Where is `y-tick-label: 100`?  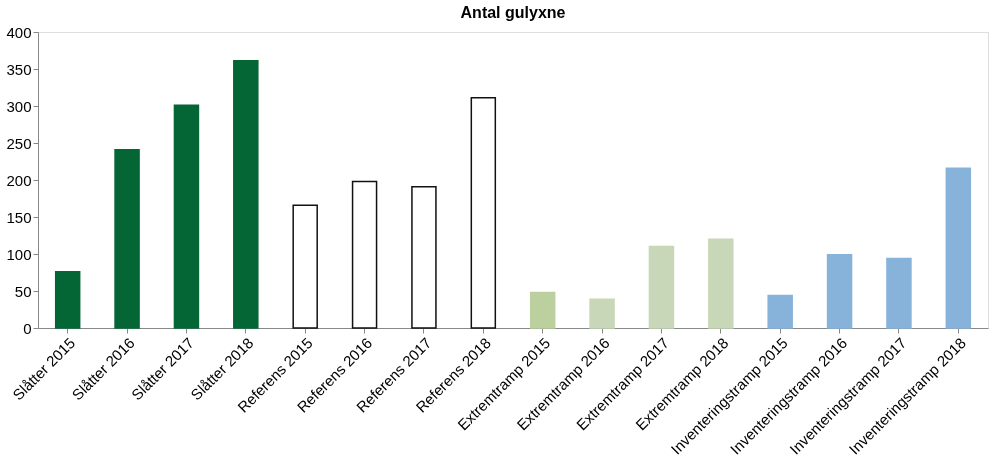
y-tick-label: 100 is located at coordinates (19, 254).